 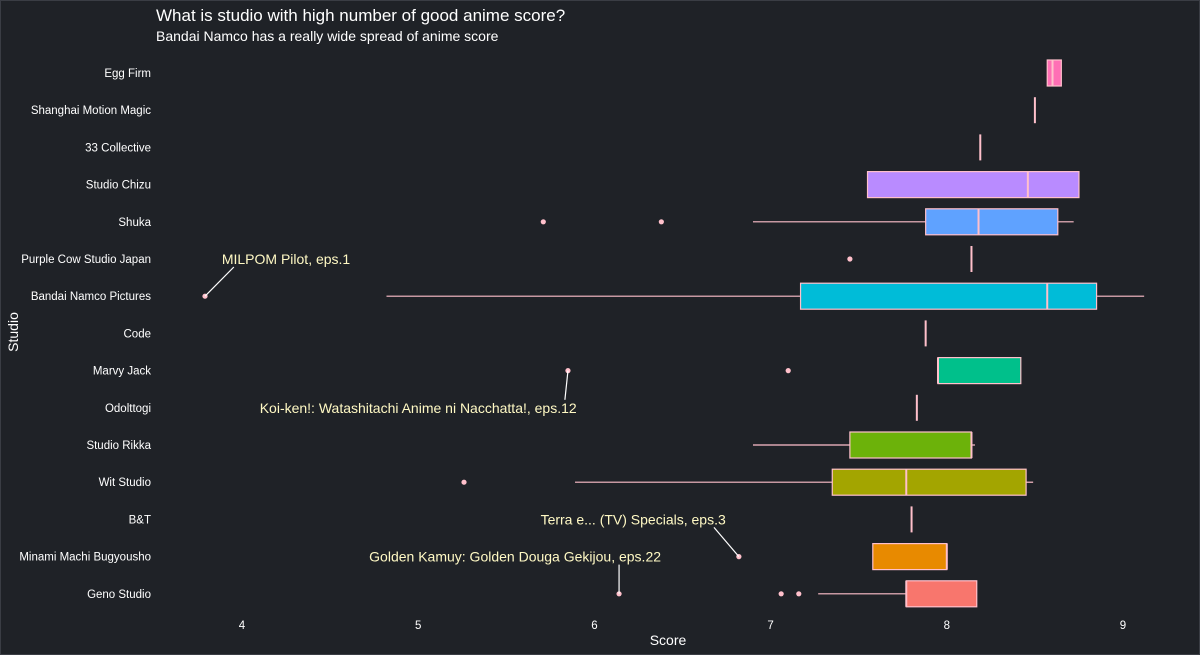 I want to click on x-axis-tick-labels: 4 5 6 7 8 9, so click(x=682, y=626).